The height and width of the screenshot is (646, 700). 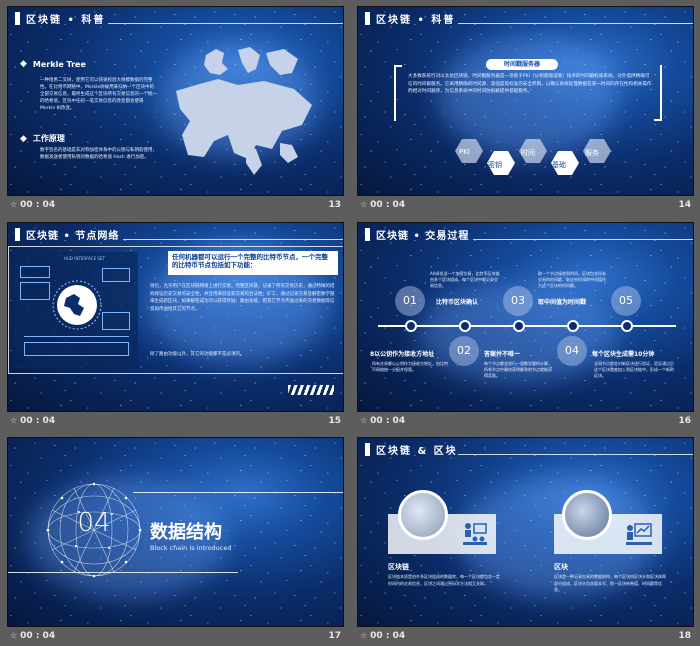 What do you see at coordinates (502, 354) in the screenshot?
I see `step-02-label: 答案并不唯一` at bounding box center [502, 354].